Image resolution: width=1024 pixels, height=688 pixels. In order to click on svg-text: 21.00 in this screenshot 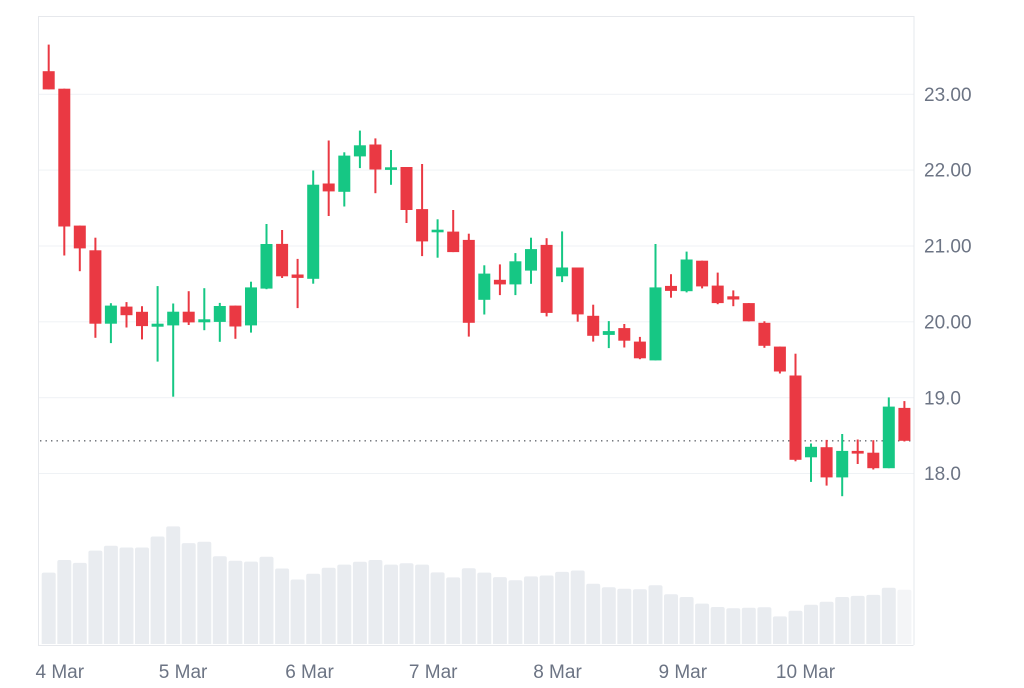, I will do `click(948, 247)`.